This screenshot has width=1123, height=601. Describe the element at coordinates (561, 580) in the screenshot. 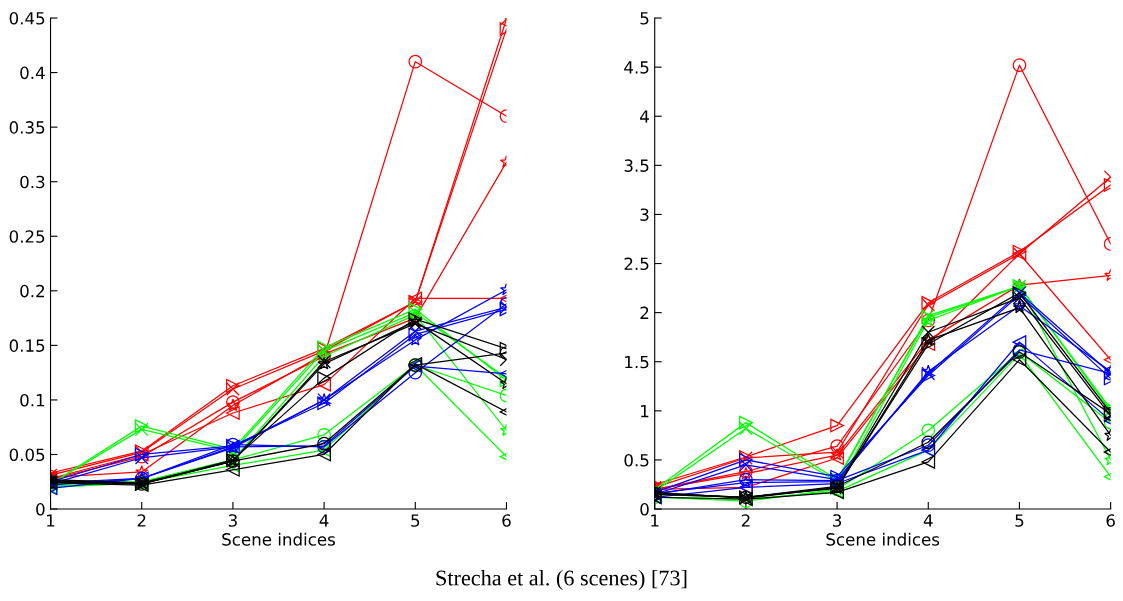

I see `text: Strecha et al. (6 scenes) [73]` at that location.